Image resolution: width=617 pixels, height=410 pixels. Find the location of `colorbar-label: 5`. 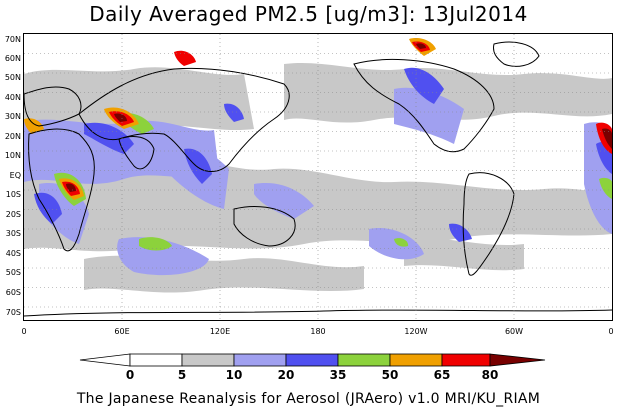

colorbar-label: 5 is located at coordinates (182, 375).